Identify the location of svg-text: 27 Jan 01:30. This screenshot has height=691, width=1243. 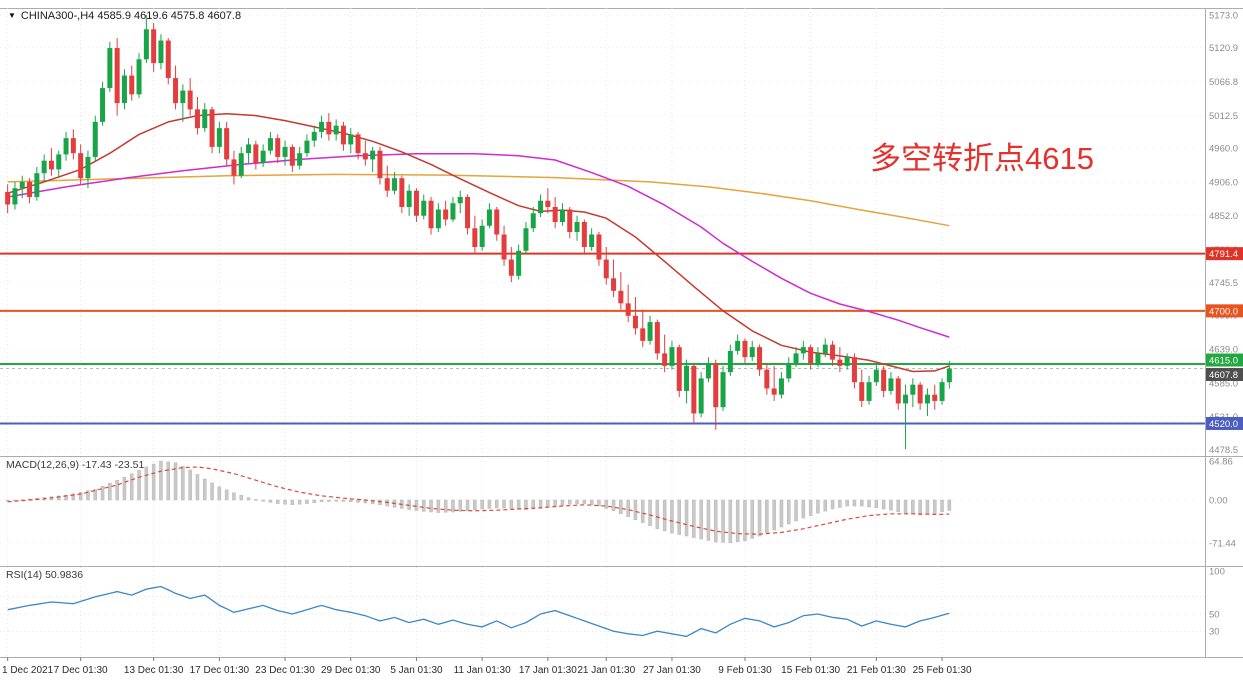
(672, 670).